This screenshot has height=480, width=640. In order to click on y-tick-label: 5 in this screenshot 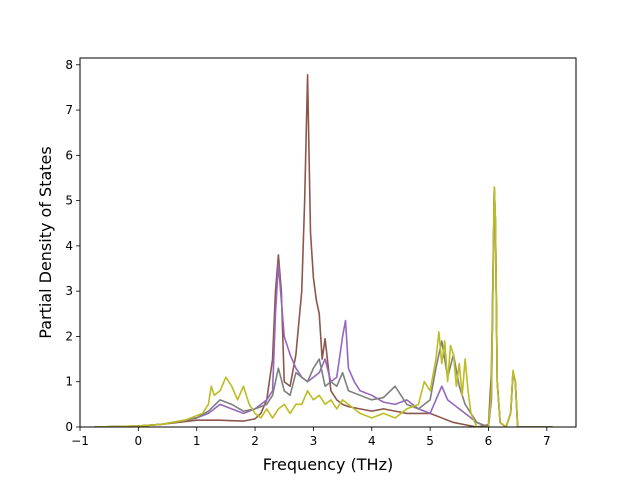, I will do `click(69, 201)`.